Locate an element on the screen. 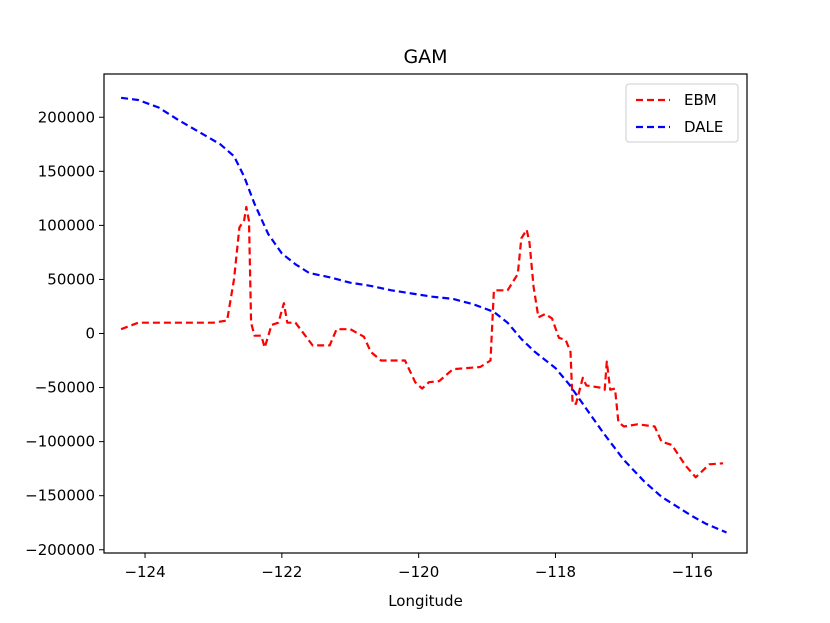  y-tick-label: 150000 is located at coordinates (66, 171).